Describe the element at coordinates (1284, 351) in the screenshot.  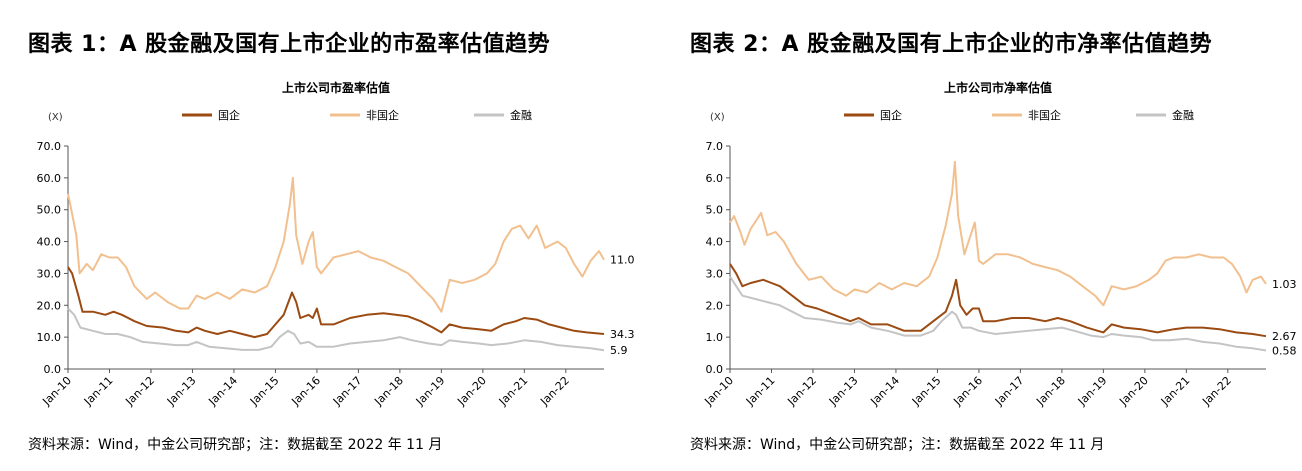
I see `end-value-label: 0.58` at that location.